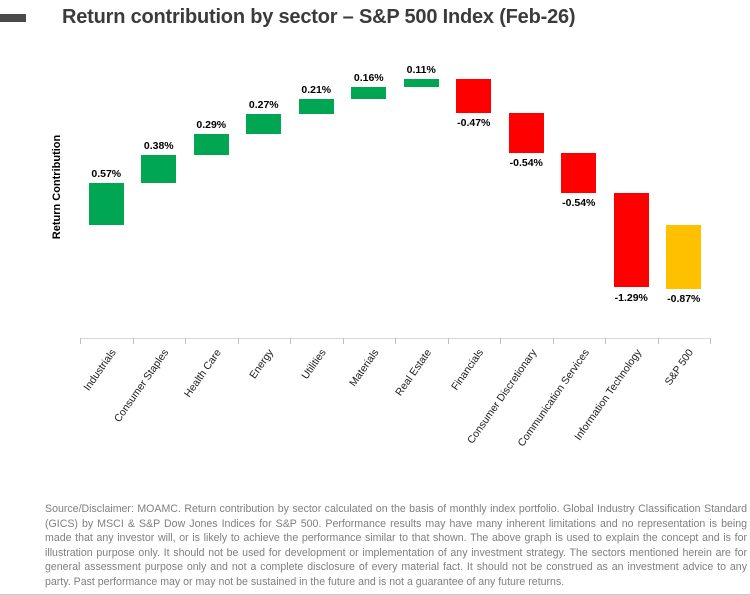 The width and height of the screenshot is (750, 595). I want to click on waterfall-bar-consumer-discretionary, so click(526, 133).